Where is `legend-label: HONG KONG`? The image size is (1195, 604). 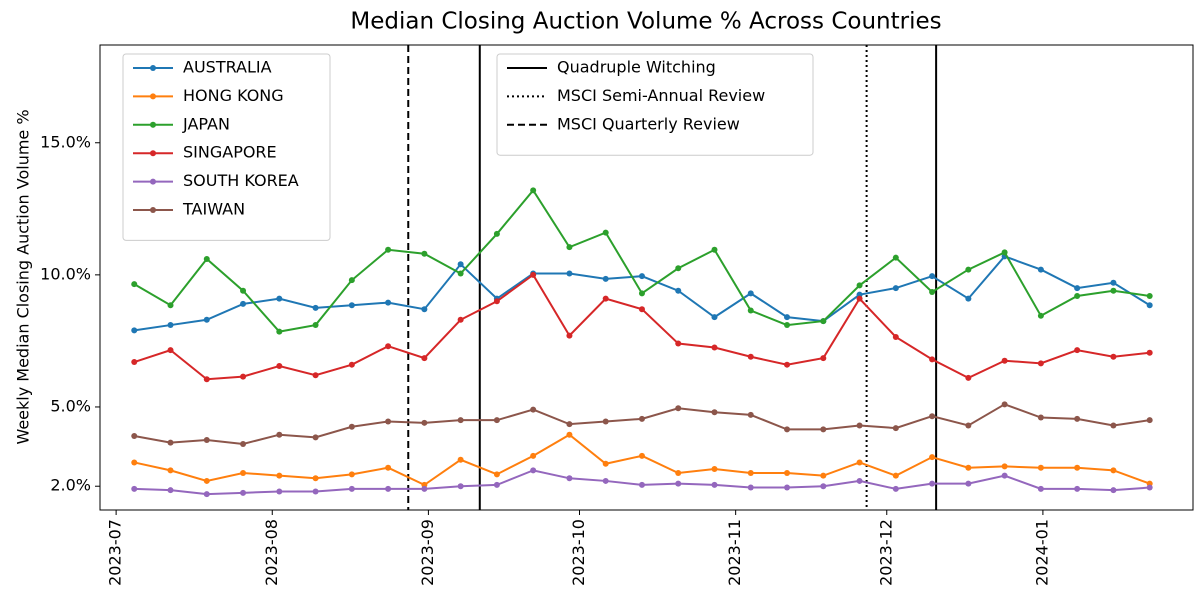
legend-label: HONG KONG is located at coordinates (233, 95).